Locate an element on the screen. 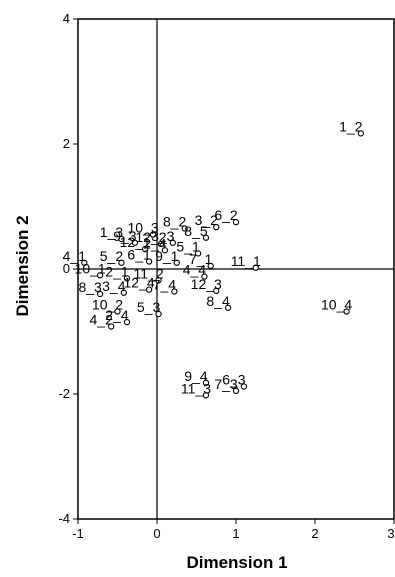 The image size is (395, 577). data-point: 7_3 is located at coordinates (227, 385).